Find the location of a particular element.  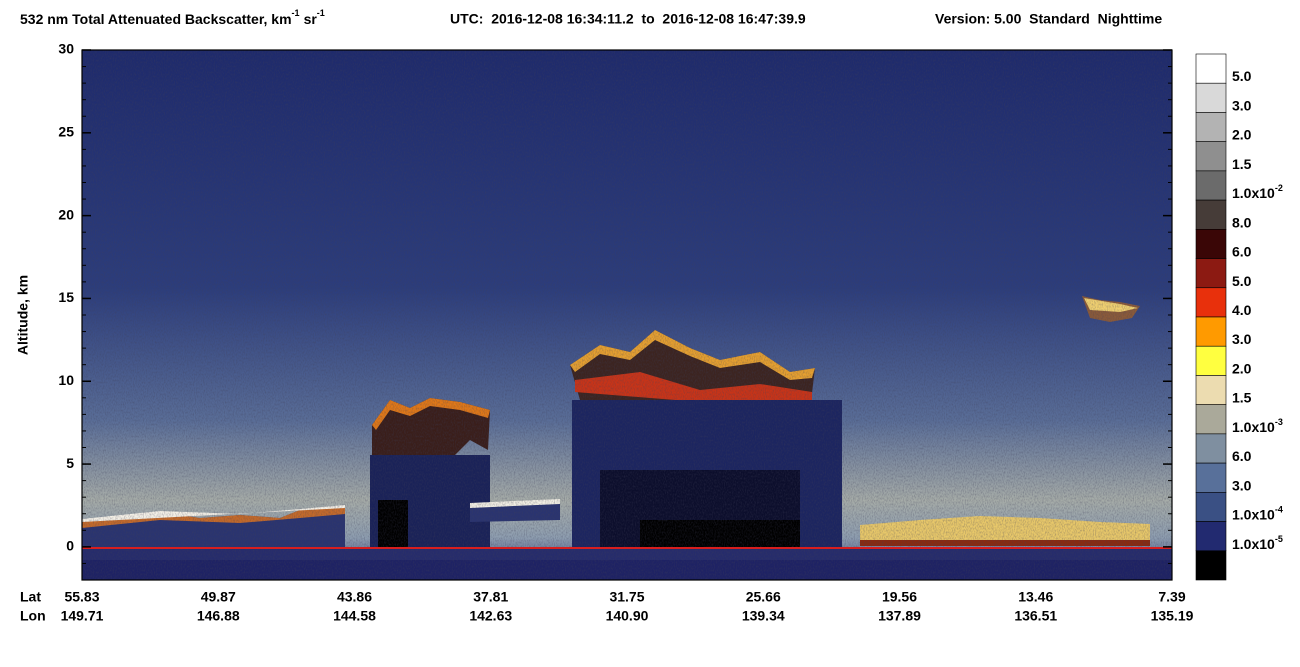

y-tick-label: 10 is located at coordinates (66, 380).